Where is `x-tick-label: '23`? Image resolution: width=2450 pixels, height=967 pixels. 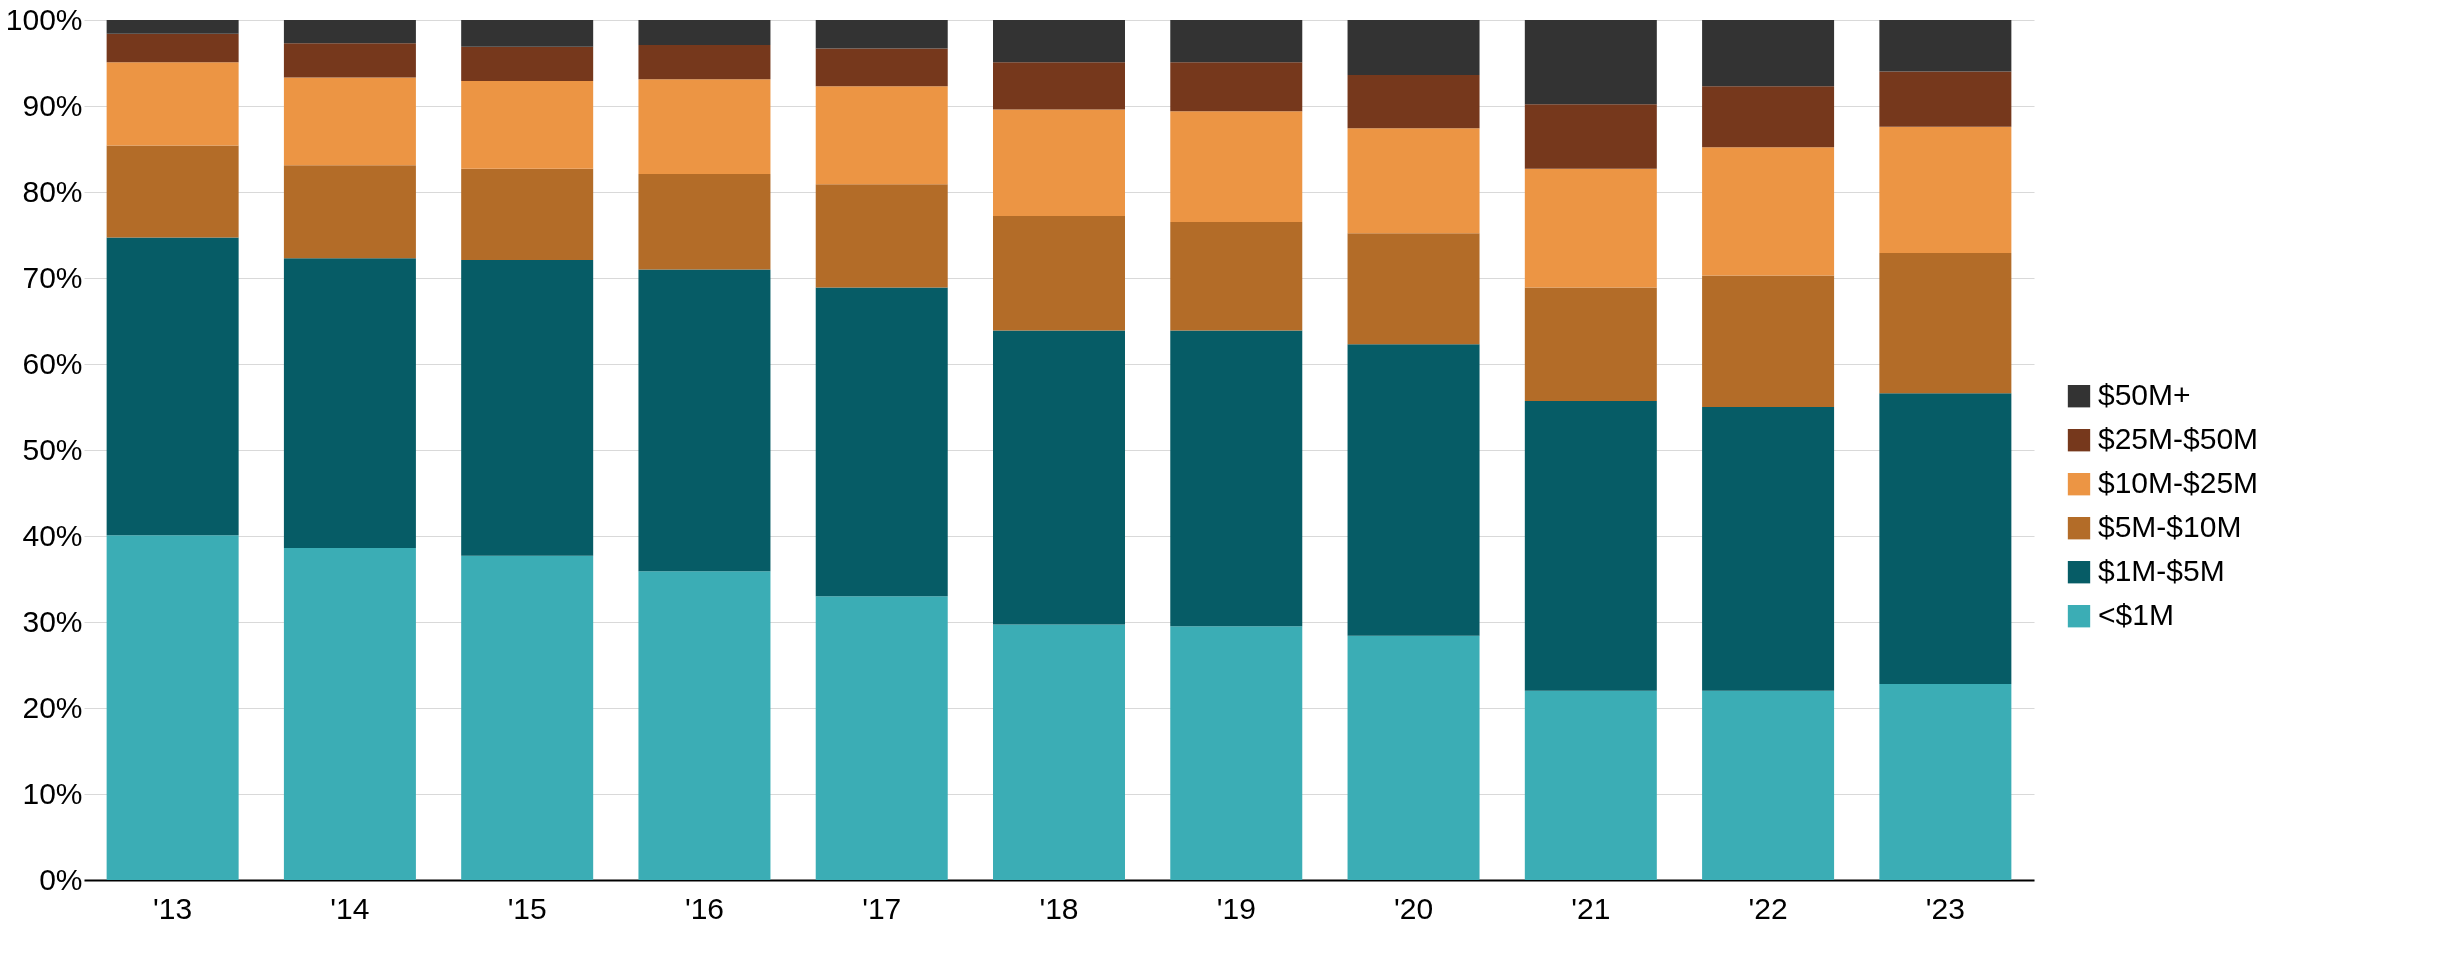 x-tick-label: '23 is located at coordinates (1945, 908).